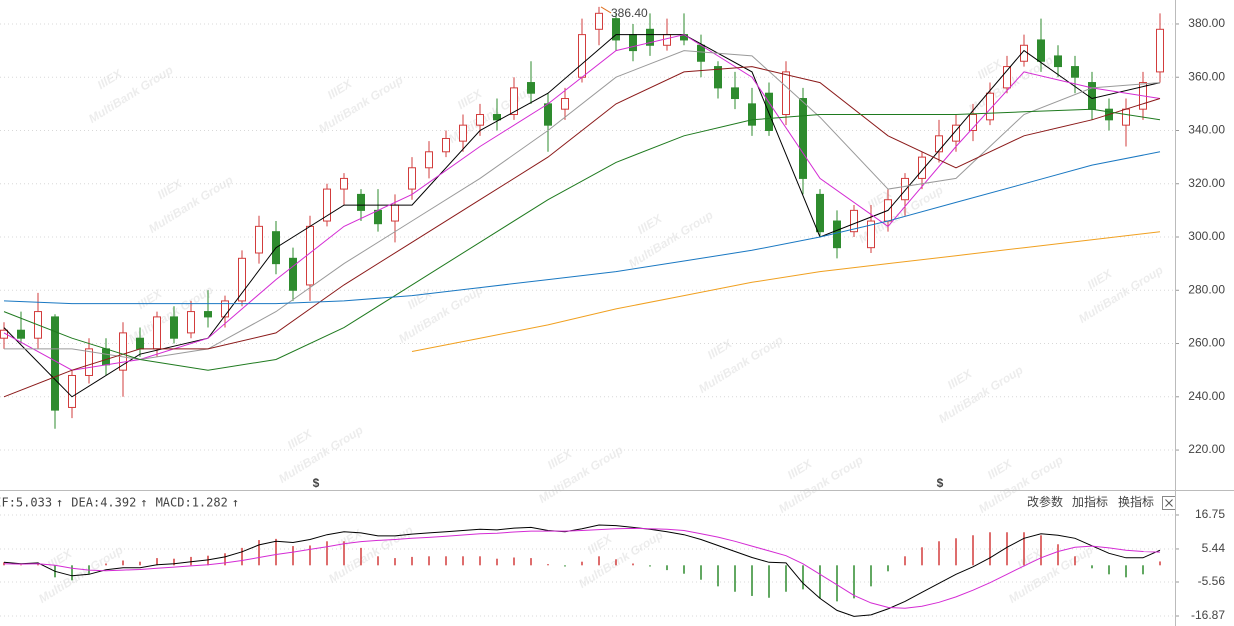 The image size is (1234, 626). Describe the element at coordinates (1212, 581) in the screenshot. I see `y-tick-label: -5.56` at that location.